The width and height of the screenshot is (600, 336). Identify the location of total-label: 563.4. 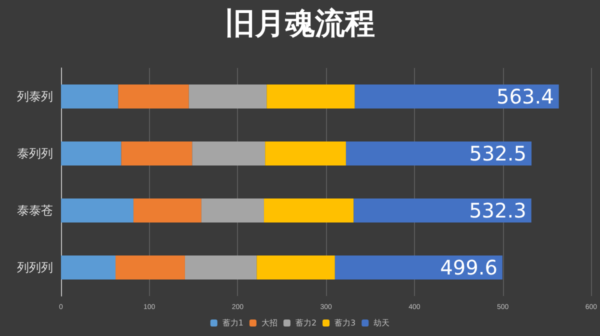
(525, 96).